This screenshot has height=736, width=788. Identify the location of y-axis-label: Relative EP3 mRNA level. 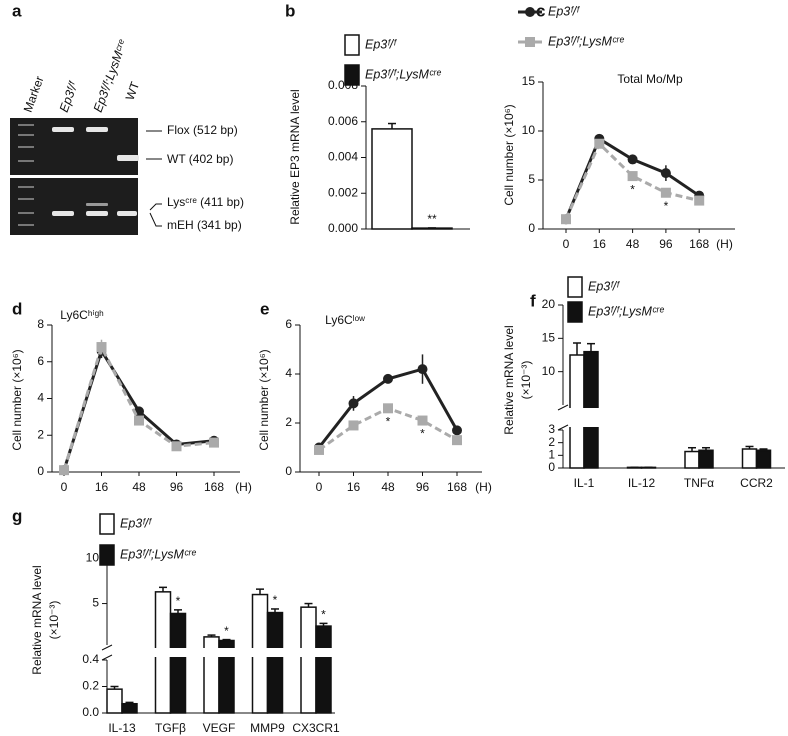
(295, 156).